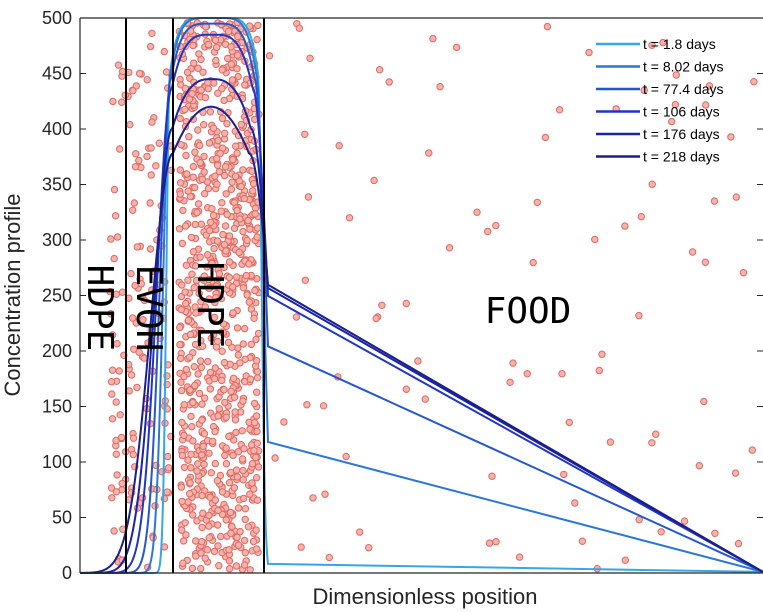 The image size is (763, 612). Describe the element at coordinates (683, 89) in the screenshot. I see `legend-entry: t = 77.4 days` at that location.